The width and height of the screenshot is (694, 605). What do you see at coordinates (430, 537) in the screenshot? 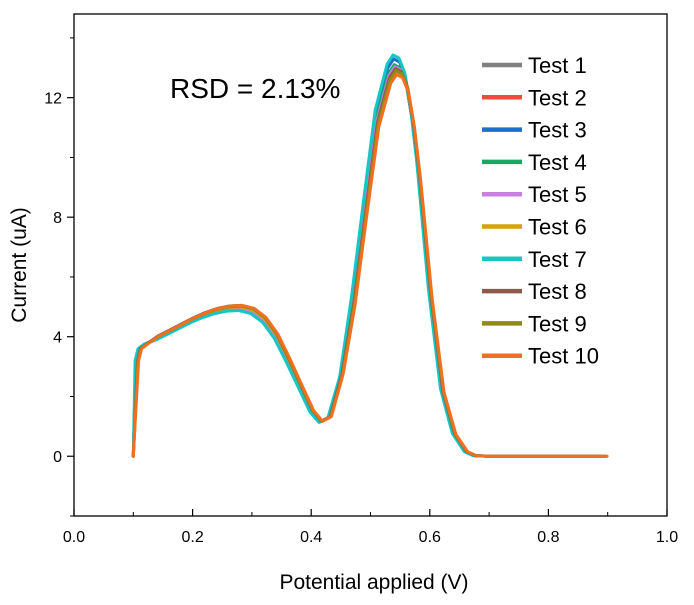
I see `x-tick-label: 0.6` at bounding box center [430, 537].